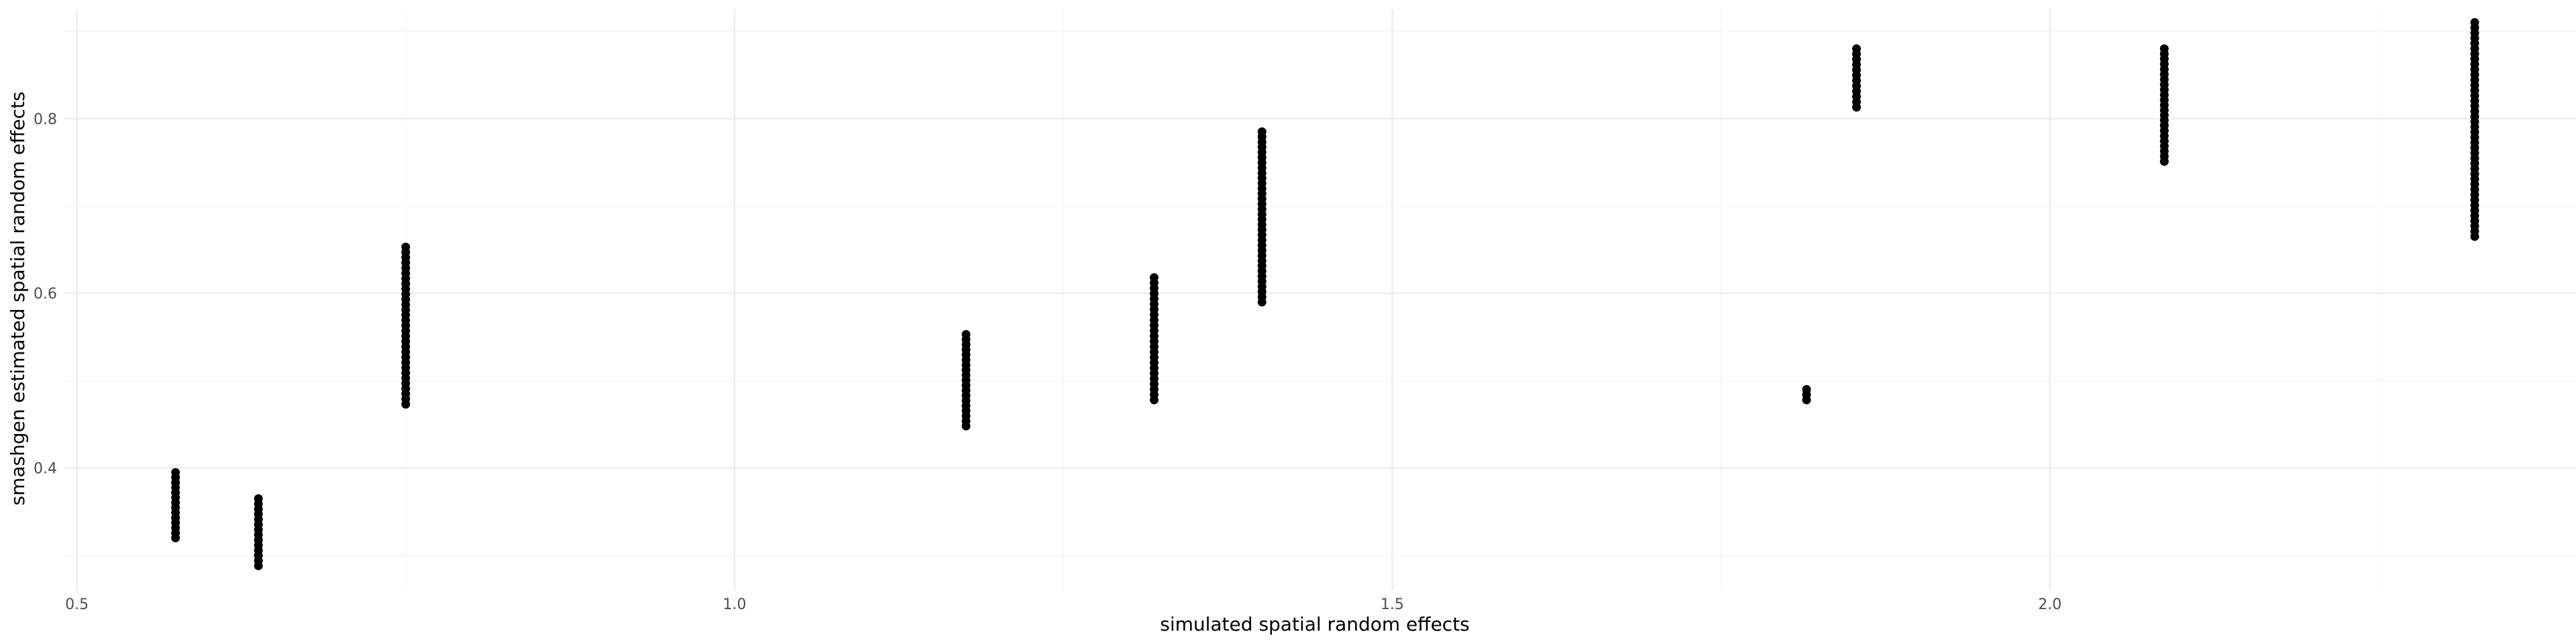 The height and width of the screenshot is (644, 2576). I want to click on y-axis-ticks: 0.4 0.6 0.8, so click(45, 294).